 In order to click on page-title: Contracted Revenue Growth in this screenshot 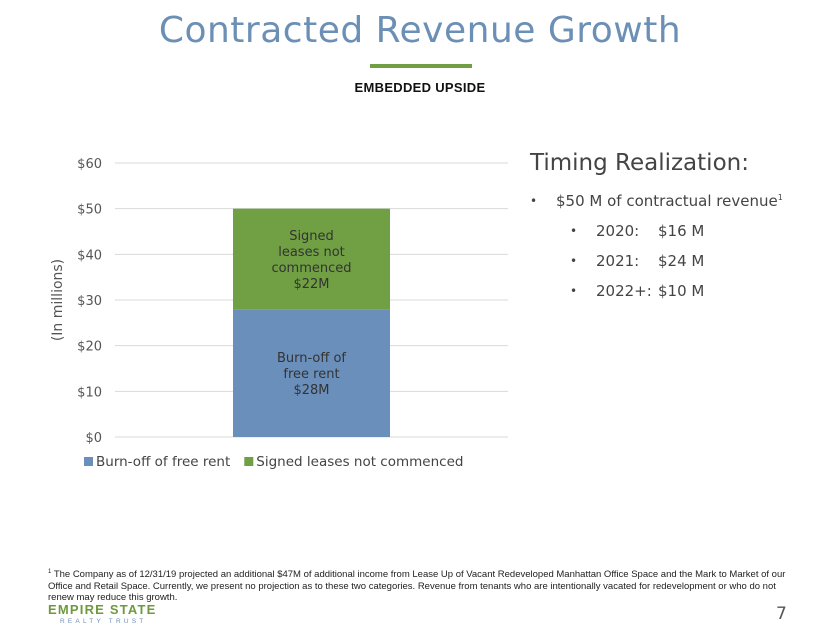, I will do `click(420, 30)`.